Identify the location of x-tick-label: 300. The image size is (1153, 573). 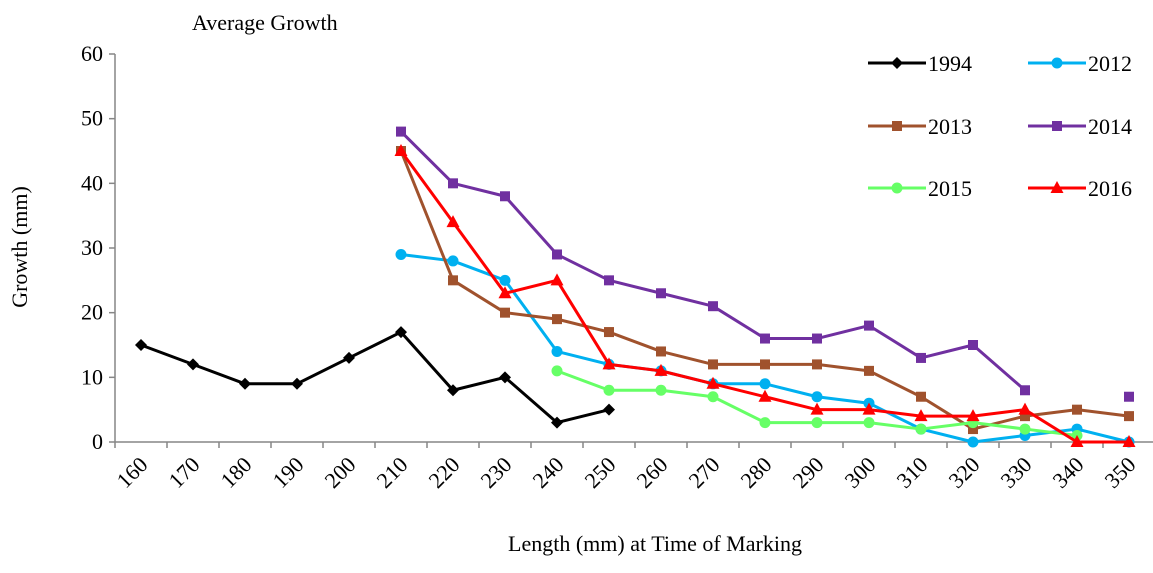
(860, 472).